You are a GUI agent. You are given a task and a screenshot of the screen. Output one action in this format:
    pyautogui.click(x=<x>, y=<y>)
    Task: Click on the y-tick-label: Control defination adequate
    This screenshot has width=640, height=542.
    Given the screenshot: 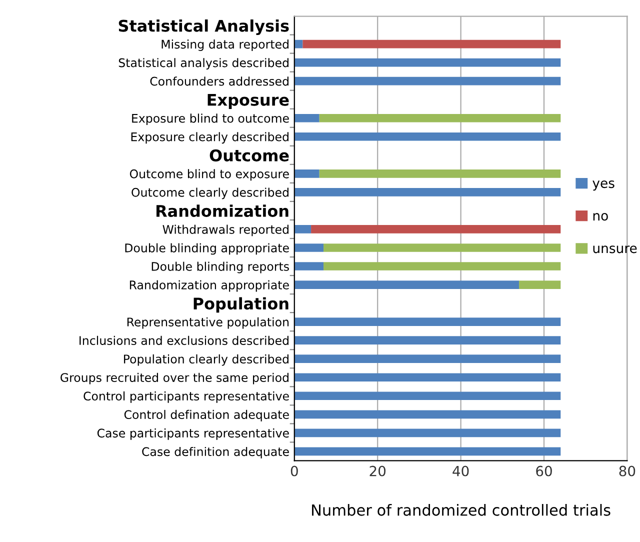 What is the action you would take?
    pyautogui.click(x=206, y=416)
    